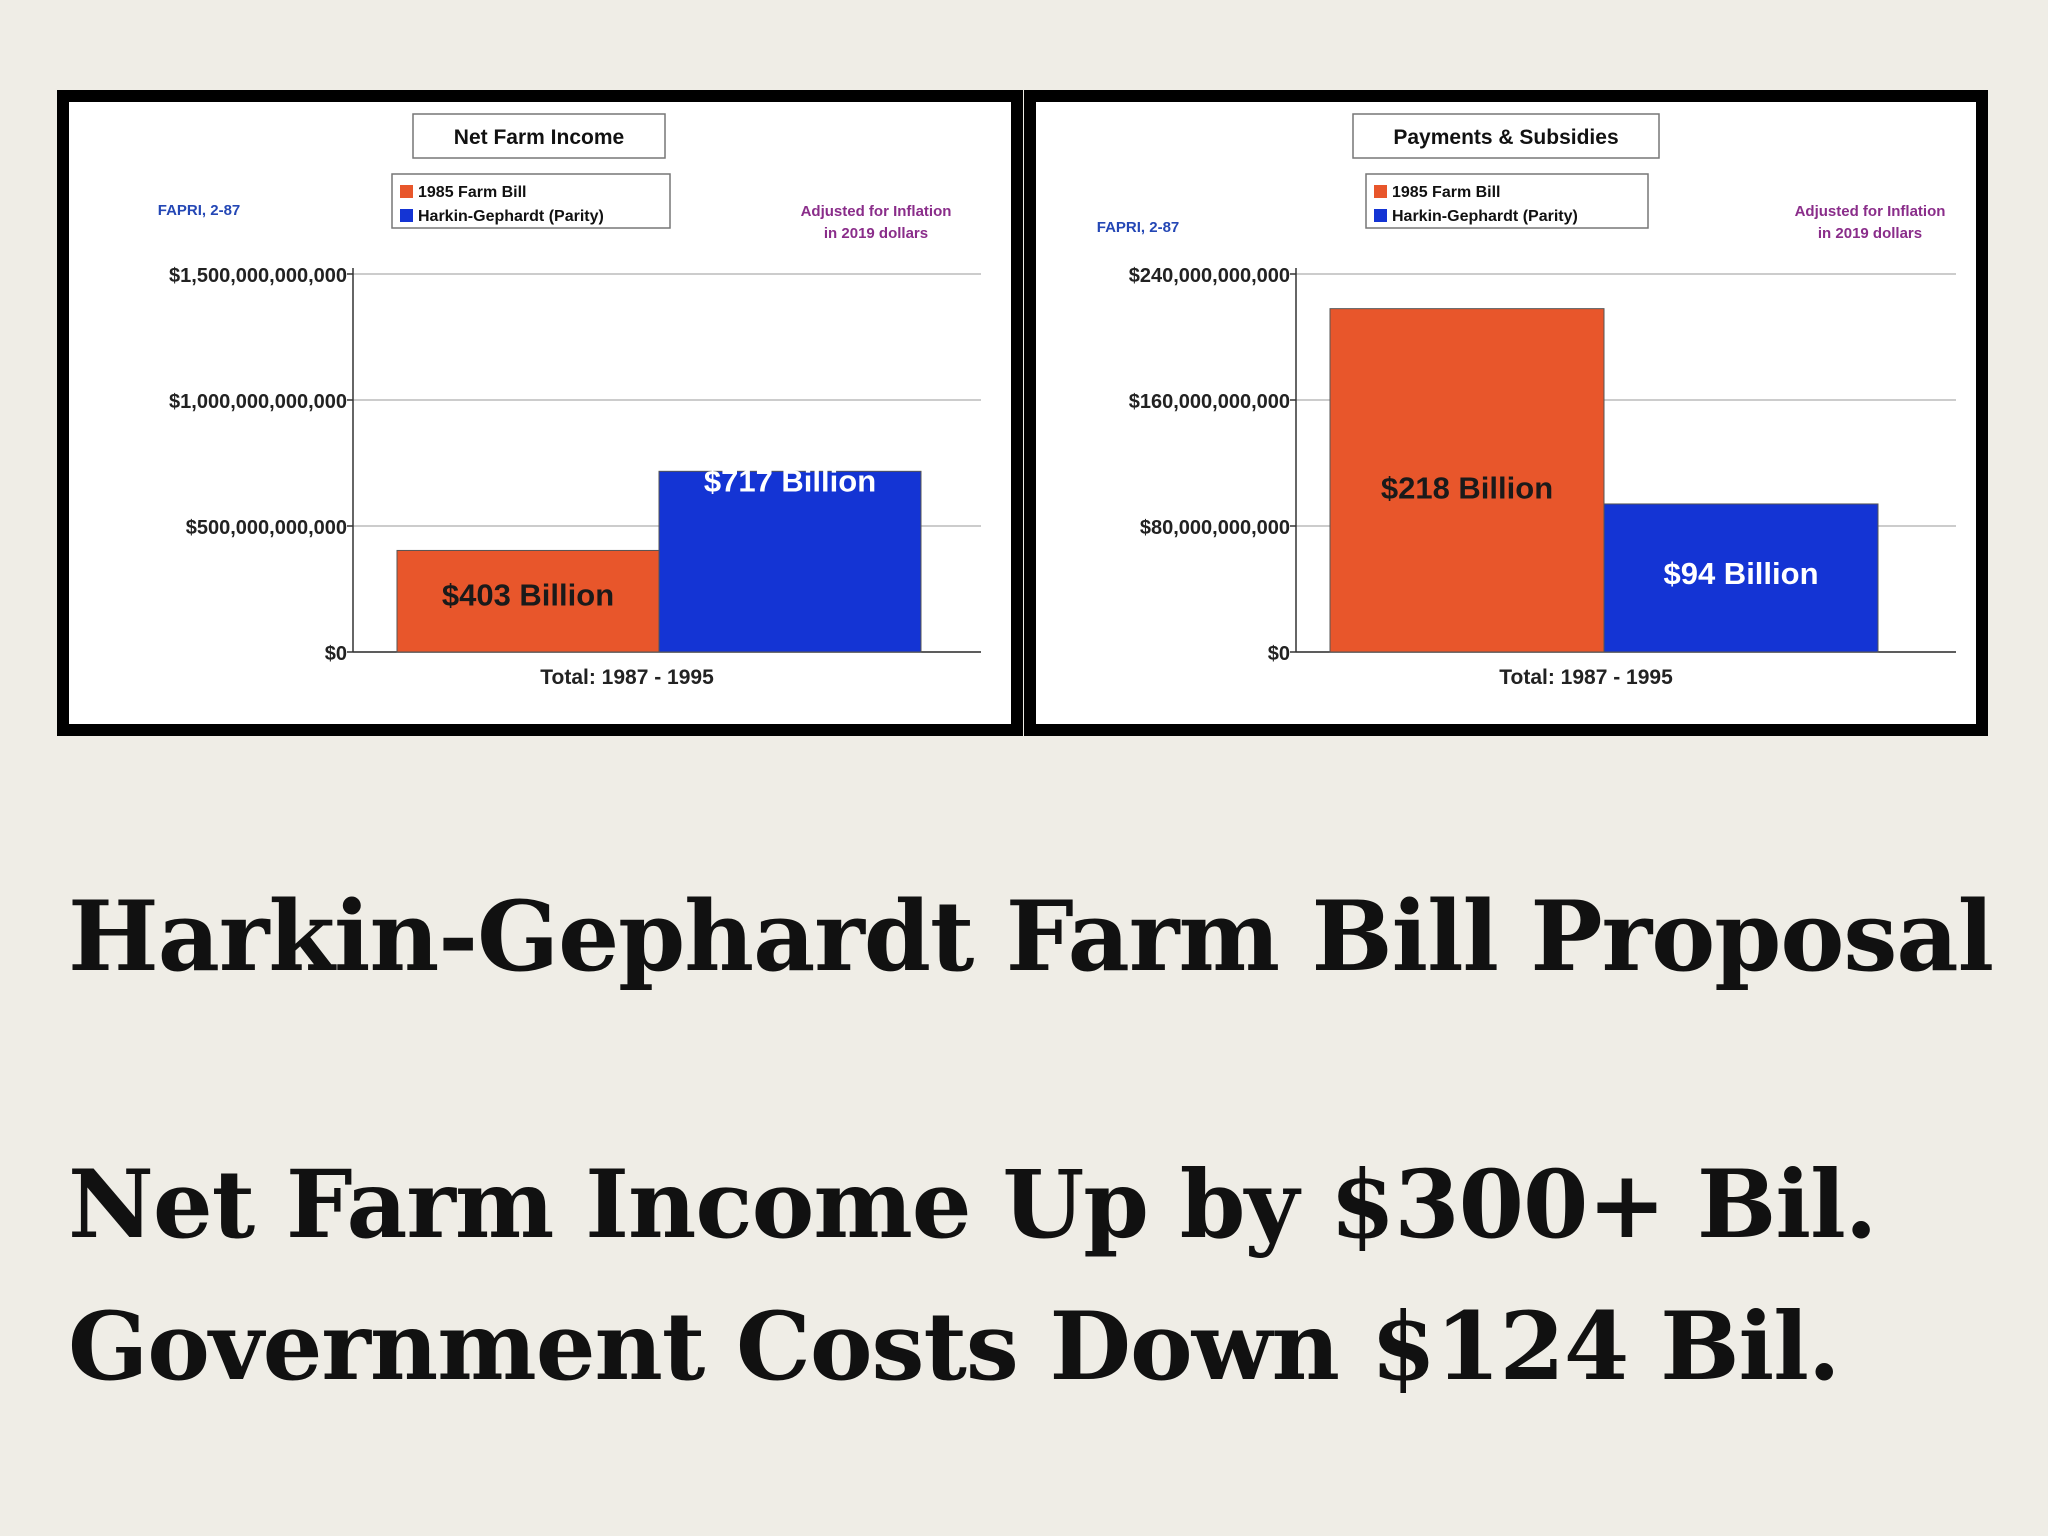 The image size is (2048, 1536). Describe the element at coordinates (1209, 402) in the screenshot. I see `y-tick-label: $160,000,000,000` at that location.